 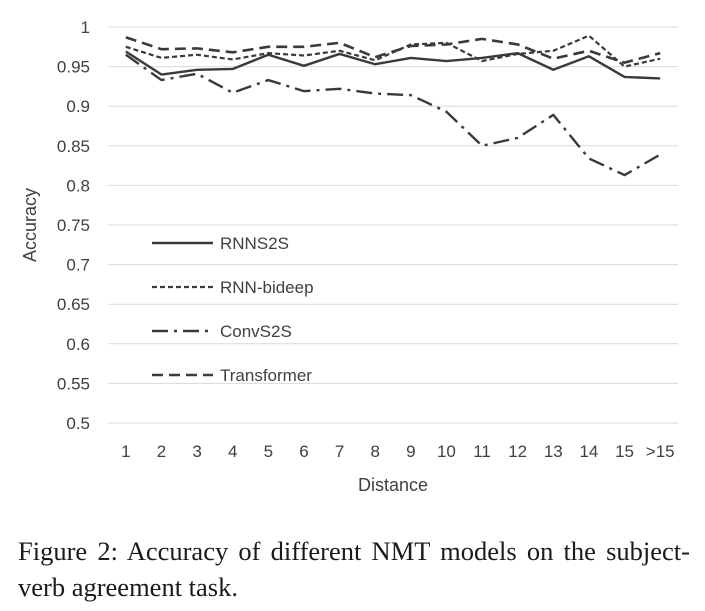 I want to click on x-tick-label: 1, so click(x=125, y=451).